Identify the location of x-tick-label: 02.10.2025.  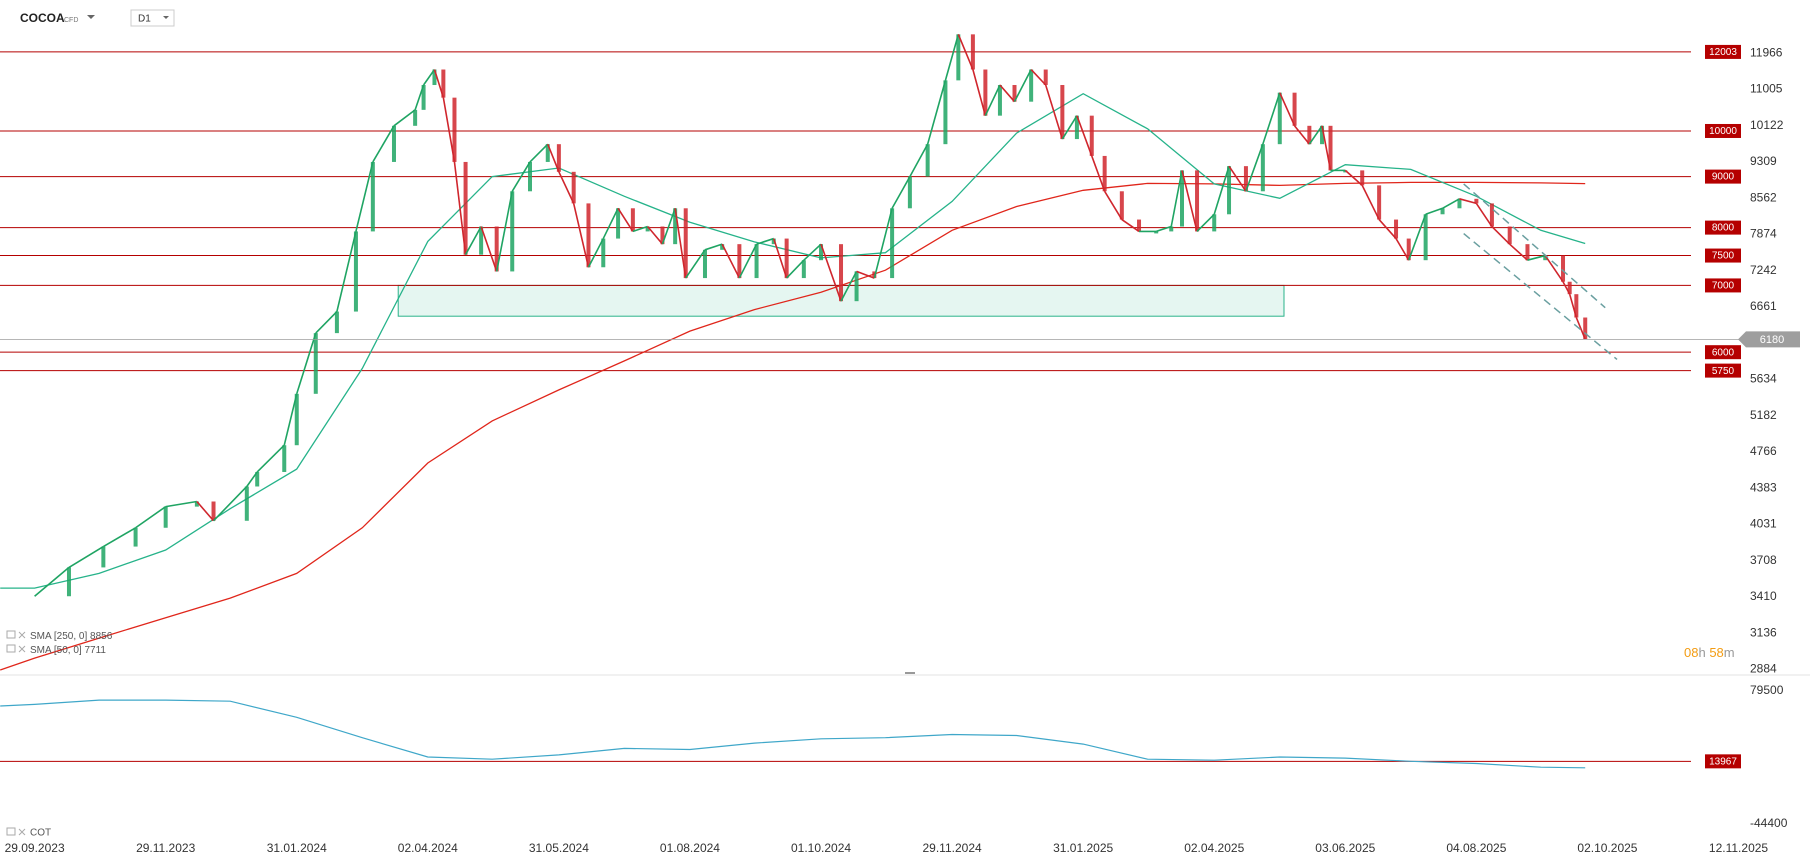
(1607, 848).